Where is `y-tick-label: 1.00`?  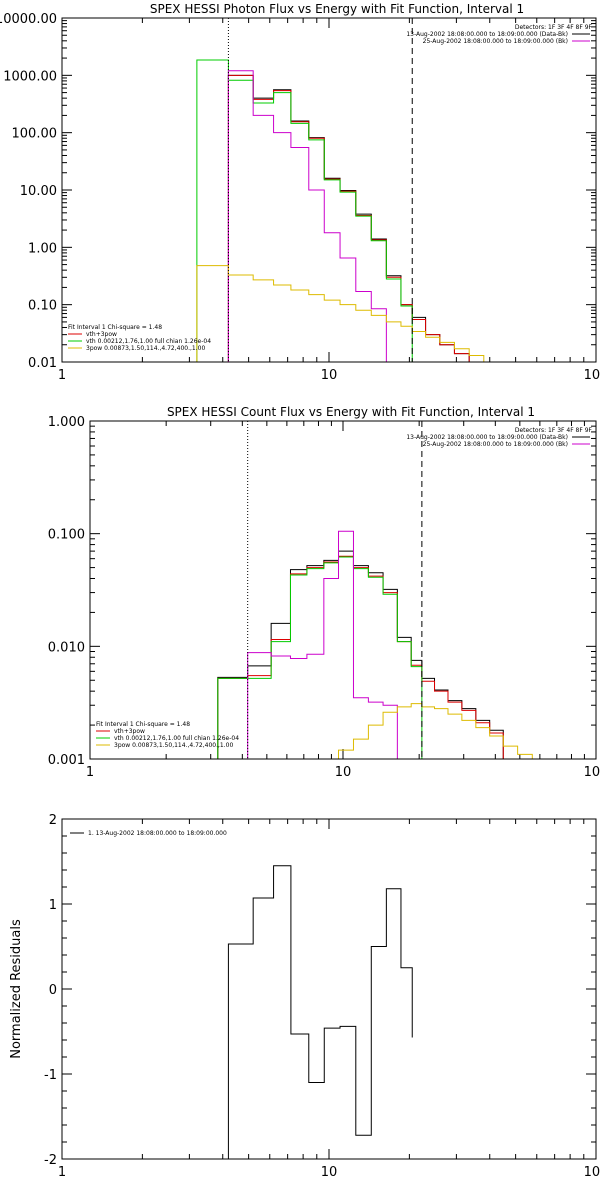 y-tick-label: 1.00 is located at coordinates (42, 248).